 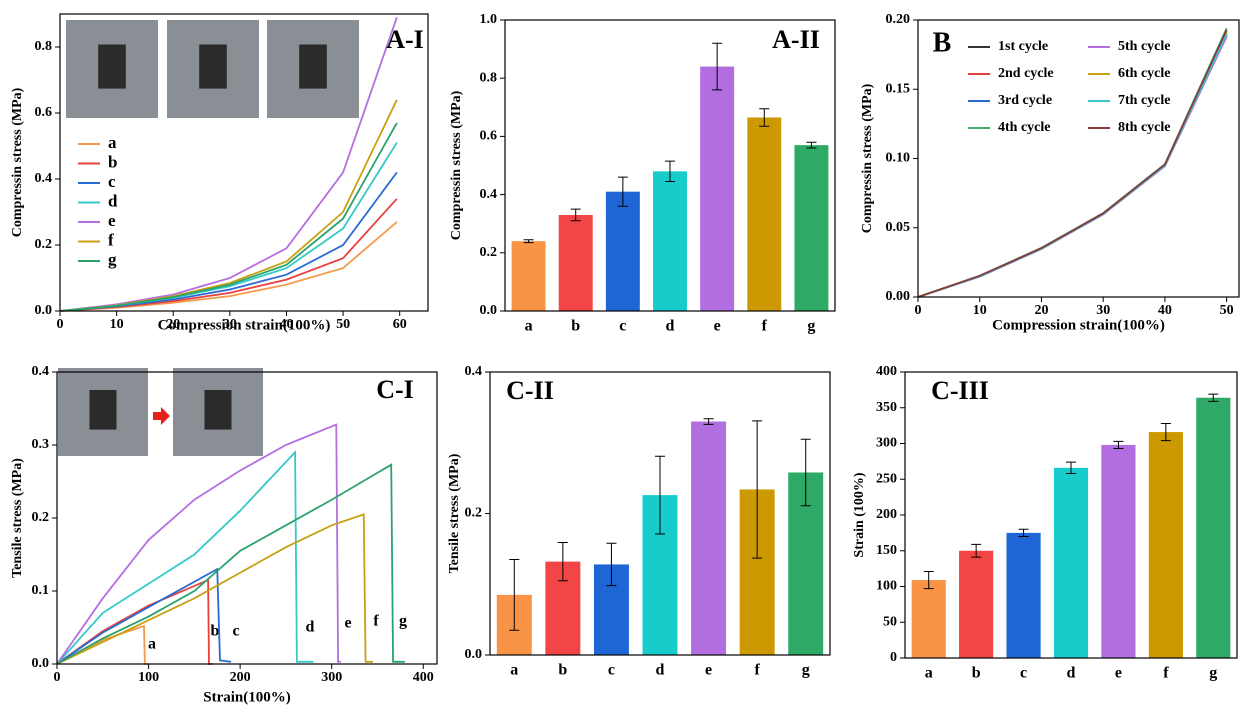 I want to click on panel-title: A-I, so click(x=405, y=39).